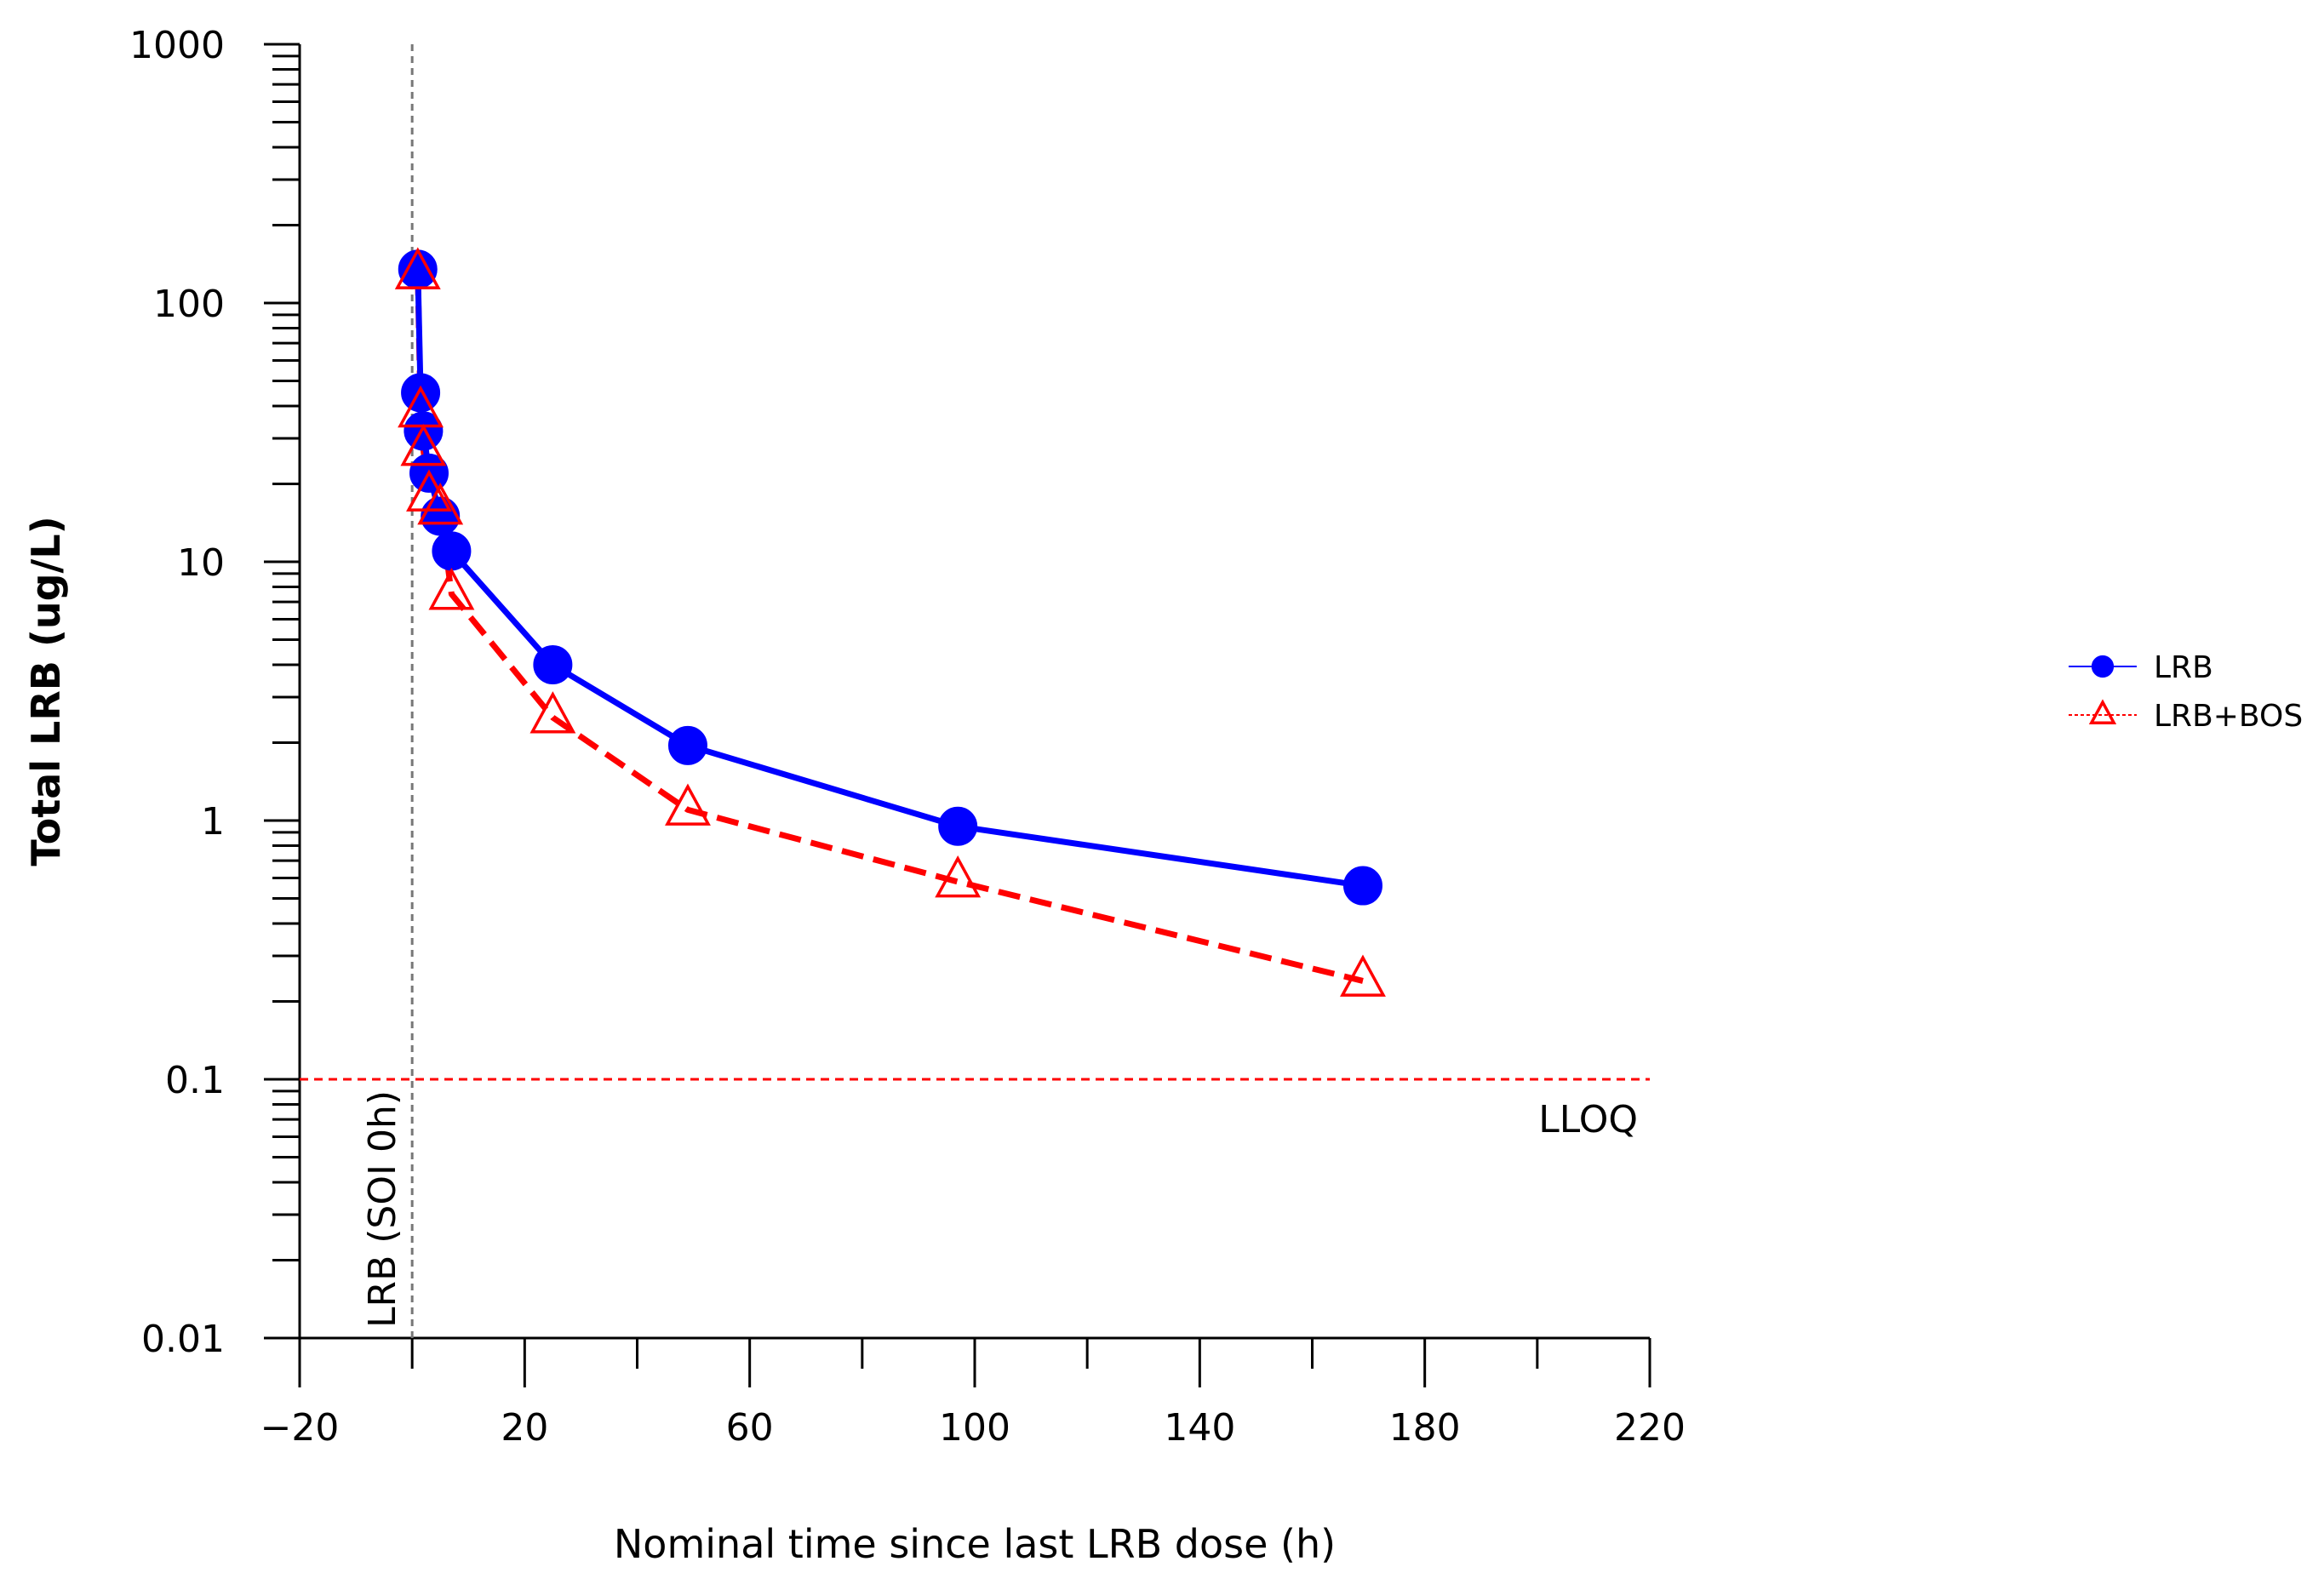 The height and width of the screenshot is (1590, 2324). What do you see at coordinates (1425, 1428) in the screenshot?
I see `x-tick-label: 180` at bounding box center [1425, 1428].